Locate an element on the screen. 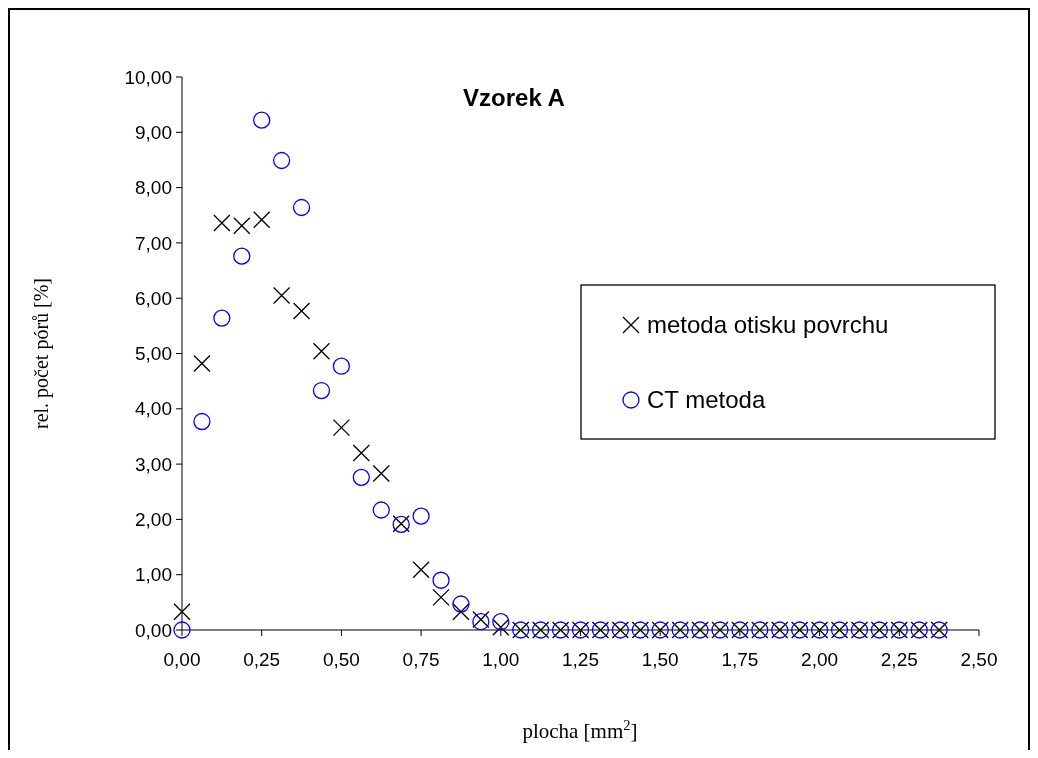 This screenshot has width=1038, height=758. y-tick-label: 2,00 is located at coordinates (153, 520).